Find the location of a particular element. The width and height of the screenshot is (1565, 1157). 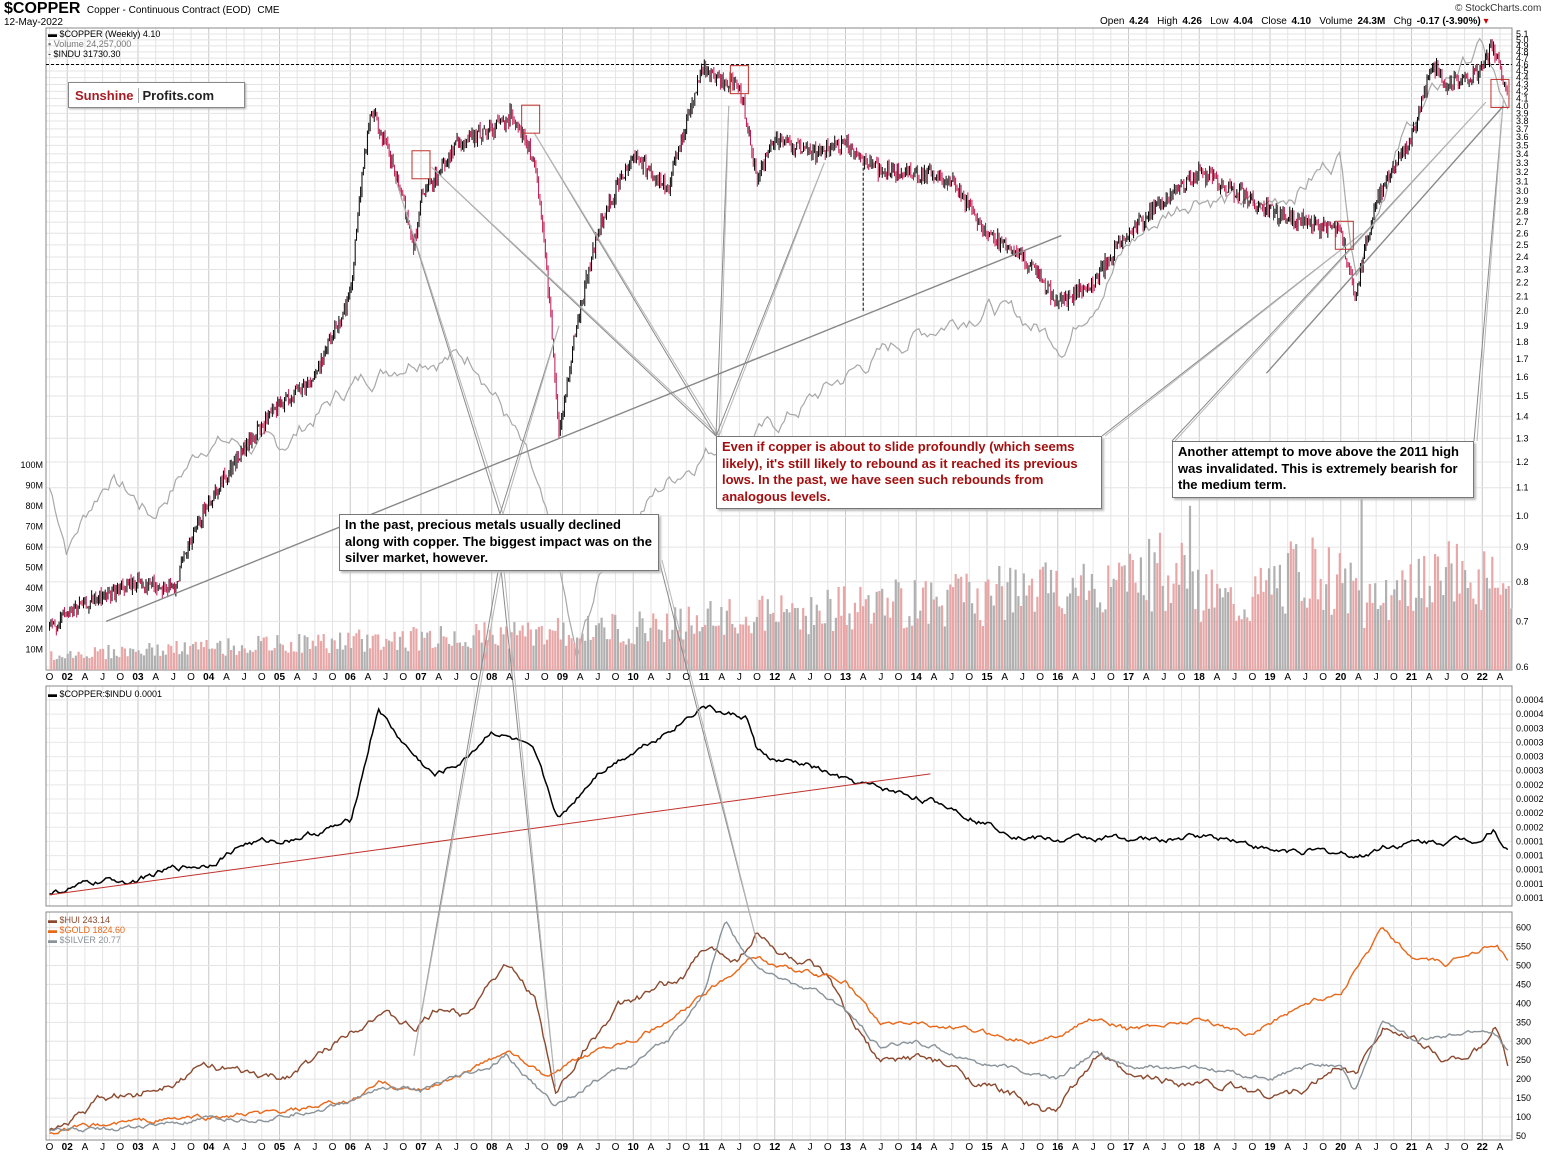

x-tick-label: 22 is located at coordinates (1483, 677).